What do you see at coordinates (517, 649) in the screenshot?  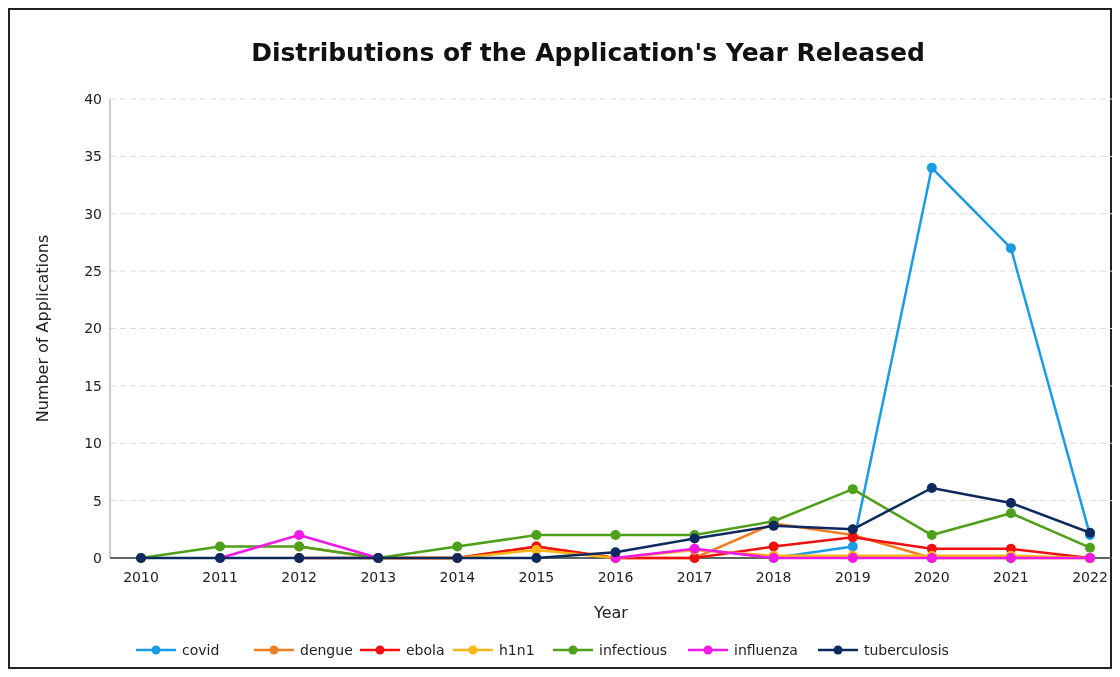 I see `legend-label: h1n1` at bounding box center [517, 649].